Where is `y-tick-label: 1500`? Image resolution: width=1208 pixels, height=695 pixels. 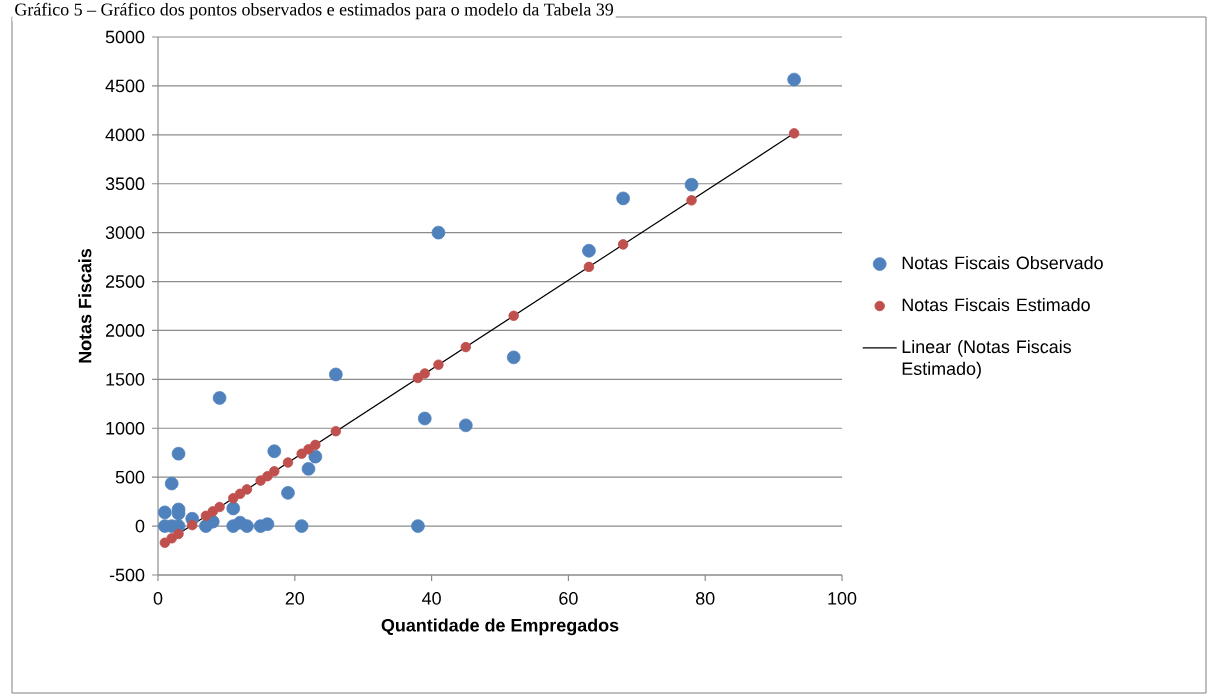
y-tick-label: 1500 is located at coordinates (125, 379).